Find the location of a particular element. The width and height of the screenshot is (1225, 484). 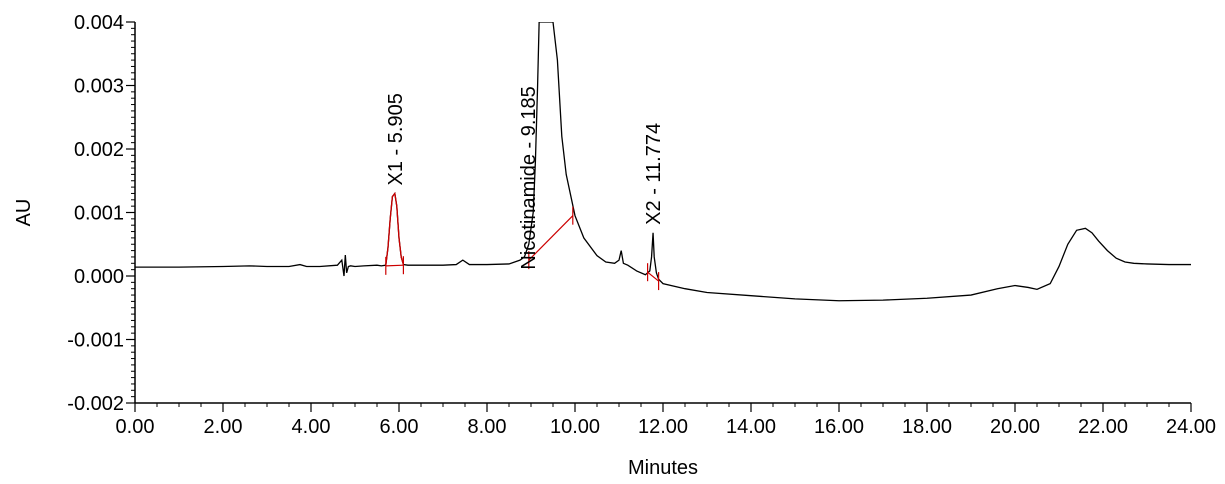

peak-label: X2 - 11.774 is located at coordinates (654, 174).